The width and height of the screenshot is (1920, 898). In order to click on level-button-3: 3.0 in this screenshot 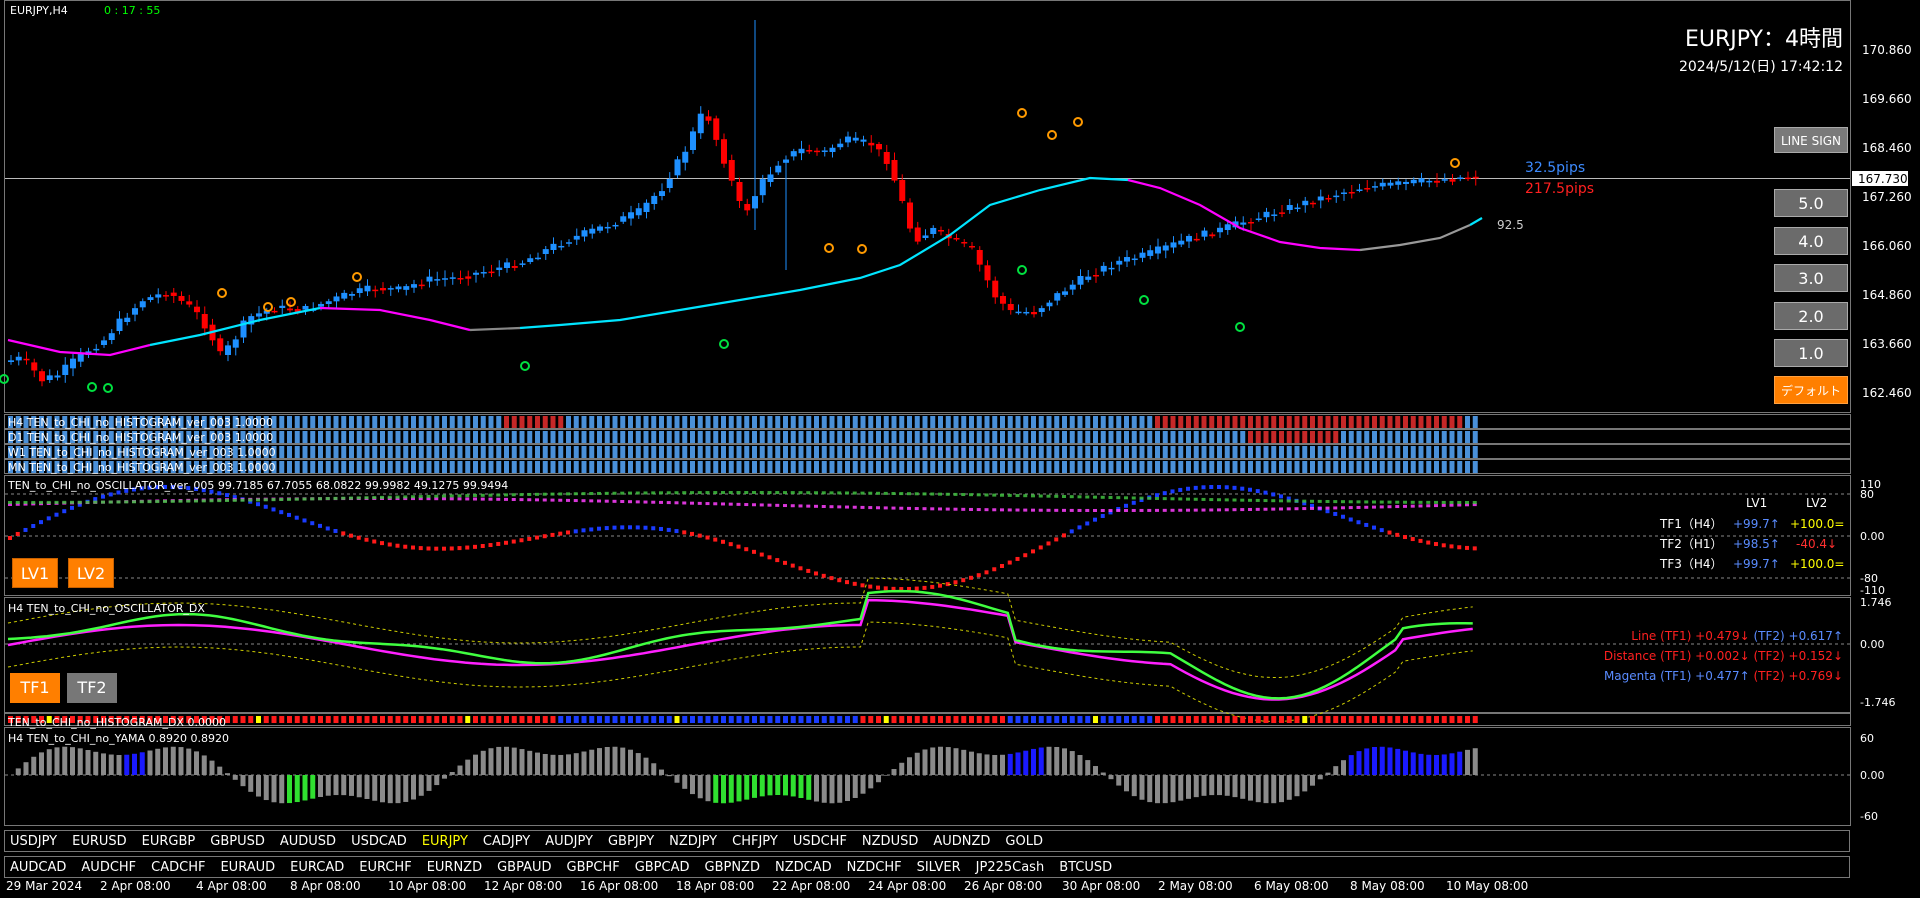, I will do `click(1811, 278)`.